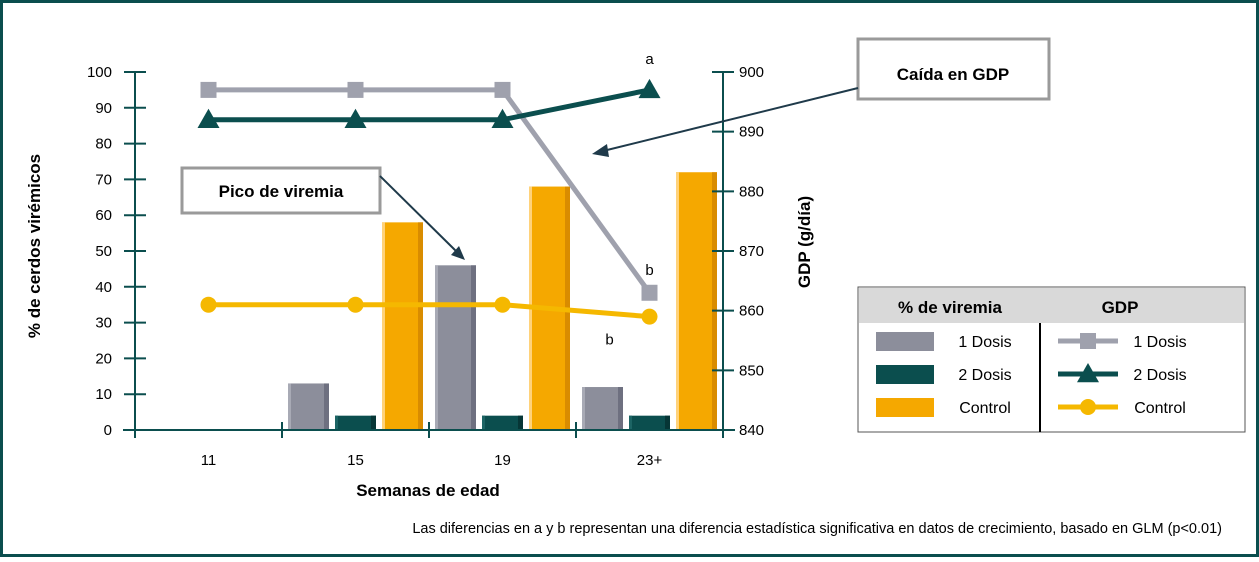  I want to click on callout-viremia-peak-box, so click(281, 190).